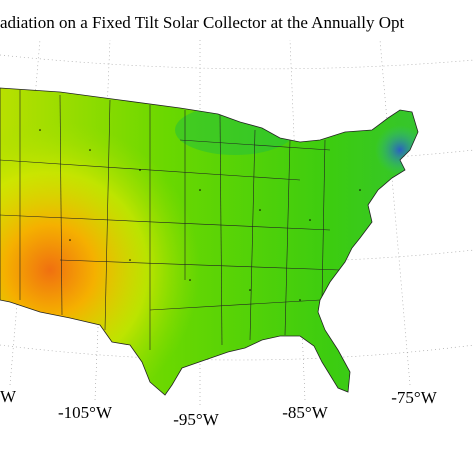  Describe the element at coordinates (414, 397) in the screenshot. I see `longitude-label: -75°W` at that location.